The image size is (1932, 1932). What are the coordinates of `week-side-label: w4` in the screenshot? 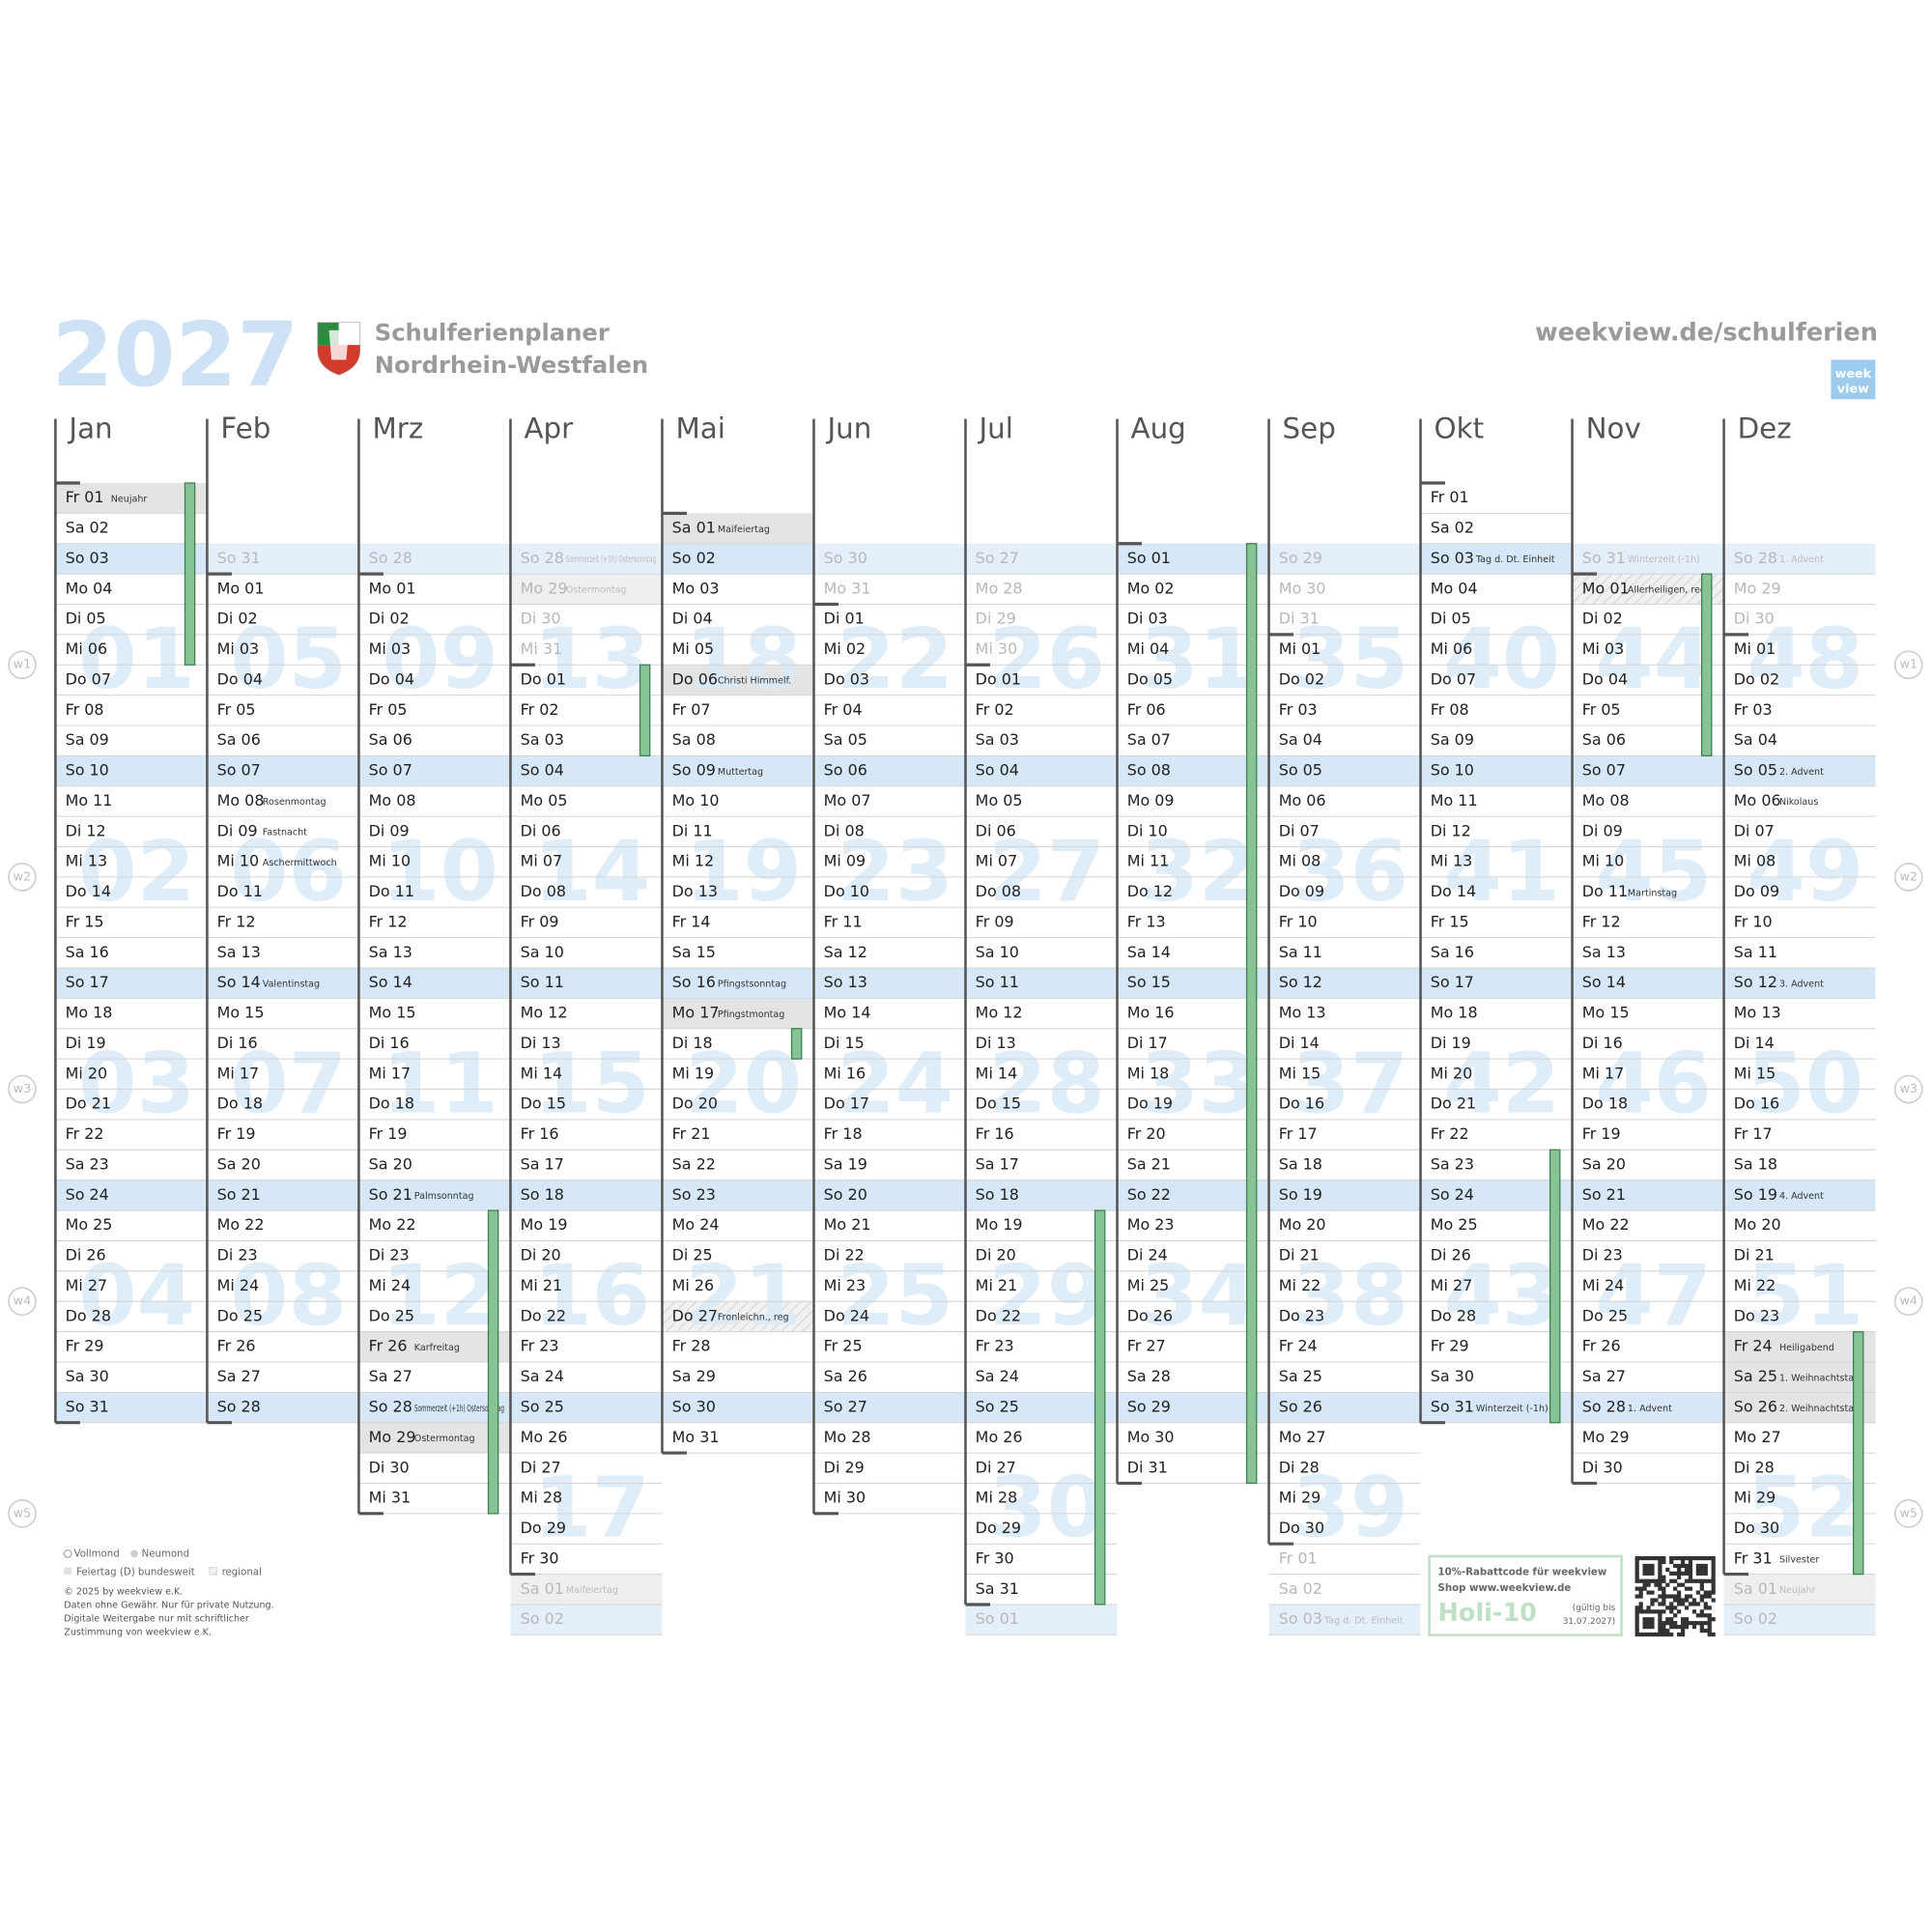 It's located at (1908, 1301).